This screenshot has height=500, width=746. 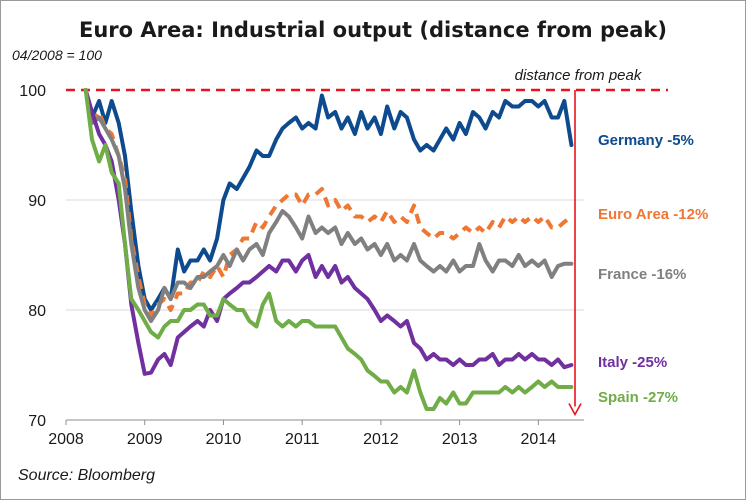 What do you see at coordinates (37, 311) in the screenshot?
I see `y-tick-label: 80` at bounding box center [37, 311].